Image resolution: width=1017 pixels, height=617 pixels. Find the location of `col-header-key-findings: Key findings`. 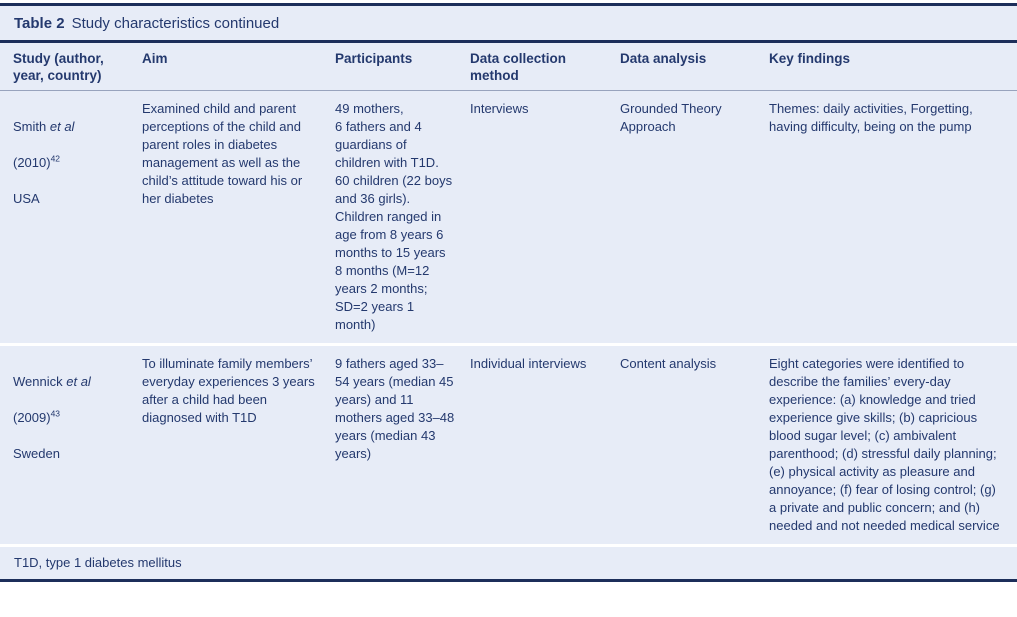

col-header-key-findings: Key findings is located at coordinates (893, 67).